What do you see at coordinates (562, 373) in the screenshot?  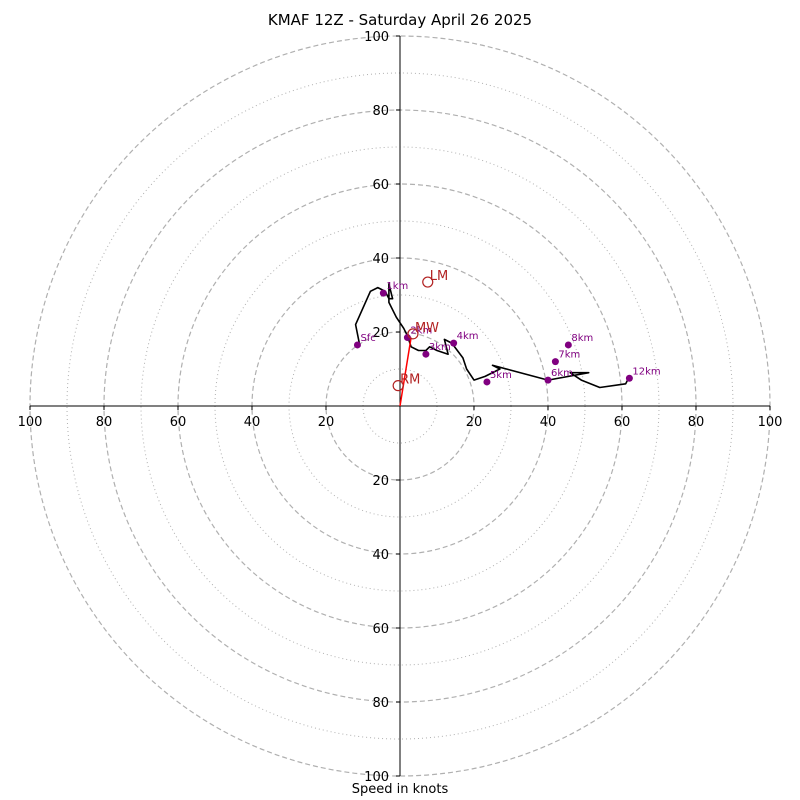 I see `height-label: 6km` at bounding box center [562, 373].